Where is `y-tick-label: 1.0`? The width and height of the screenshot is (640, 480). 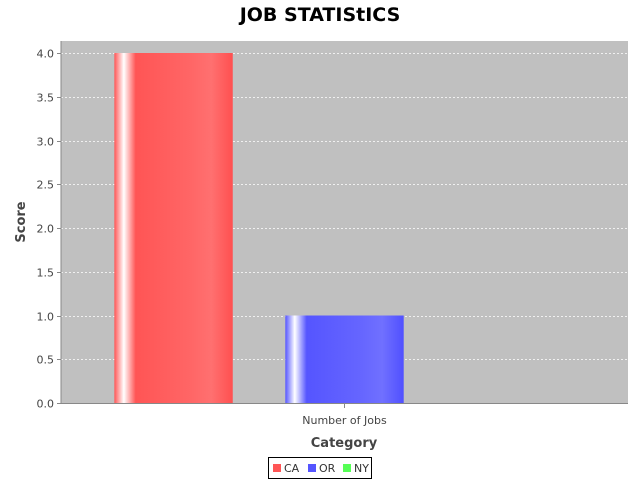 y-tick-label: 1.0 is located at coordinates (46, 317).